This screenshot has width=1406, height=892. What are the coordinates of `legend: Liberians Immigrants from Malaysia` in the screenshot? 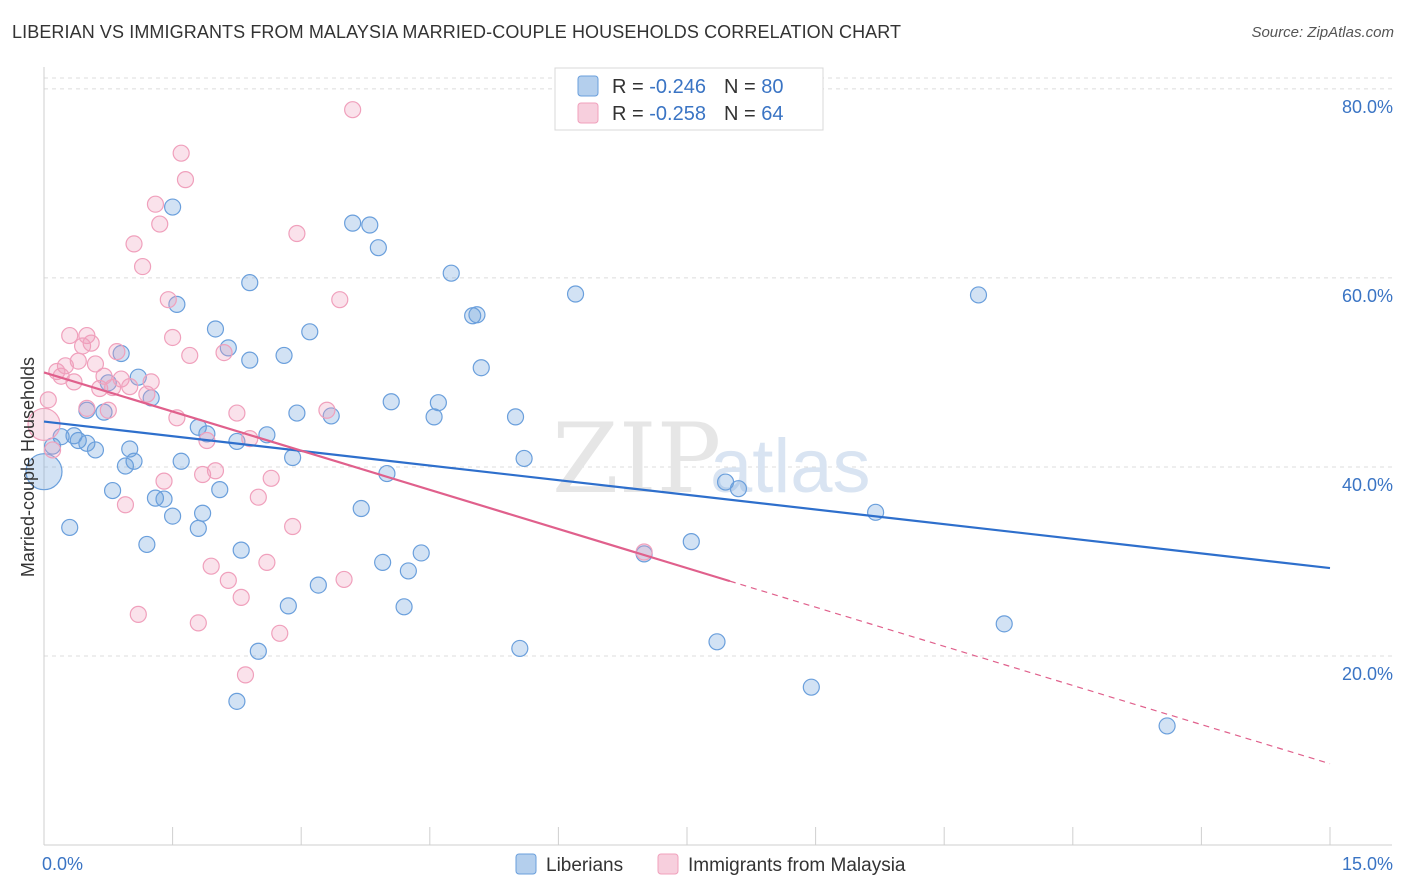 It's located at (710, 864).